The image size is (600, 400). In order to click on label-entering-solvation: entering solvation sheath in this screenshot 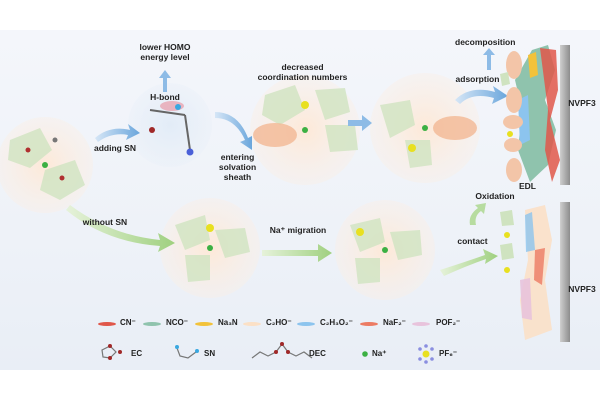, I will do `click(237, 167)`.